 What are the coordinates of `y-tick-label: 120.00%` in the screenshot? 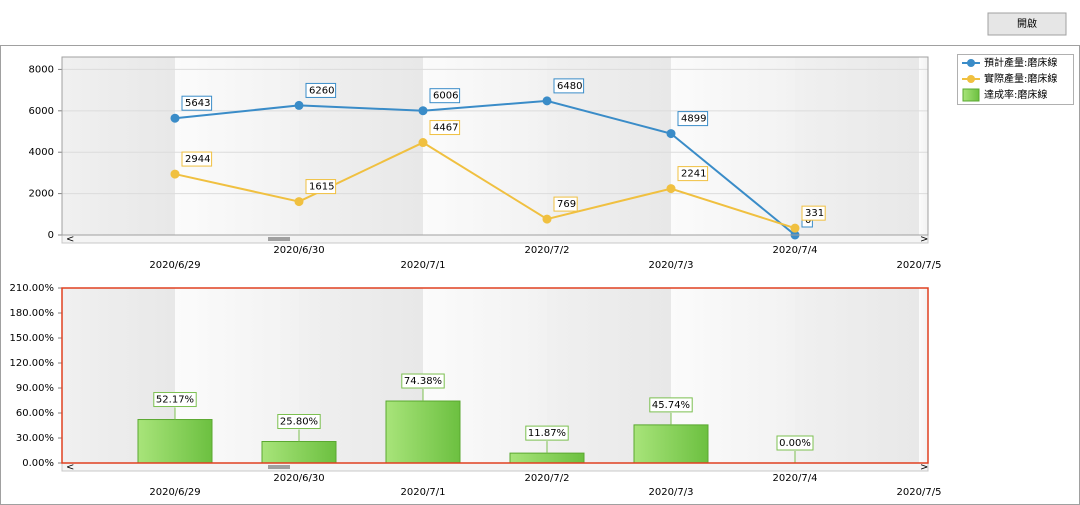 It's located at (32, 363).